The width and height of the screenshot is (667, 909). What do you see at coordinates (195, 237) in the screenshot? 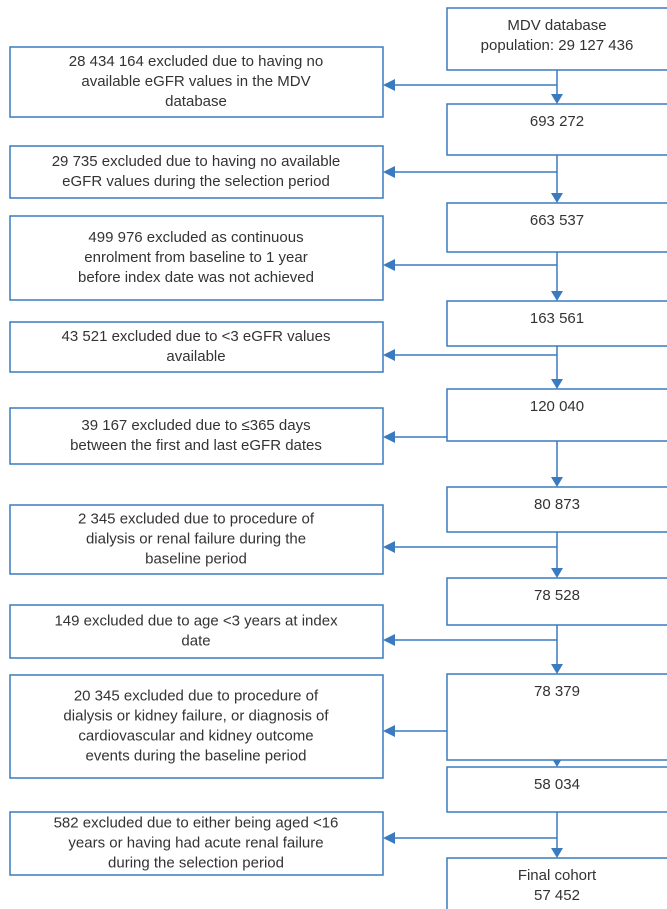
I see `box-text: 499 976 excluded as continuous` at bounding box center [195, 237].